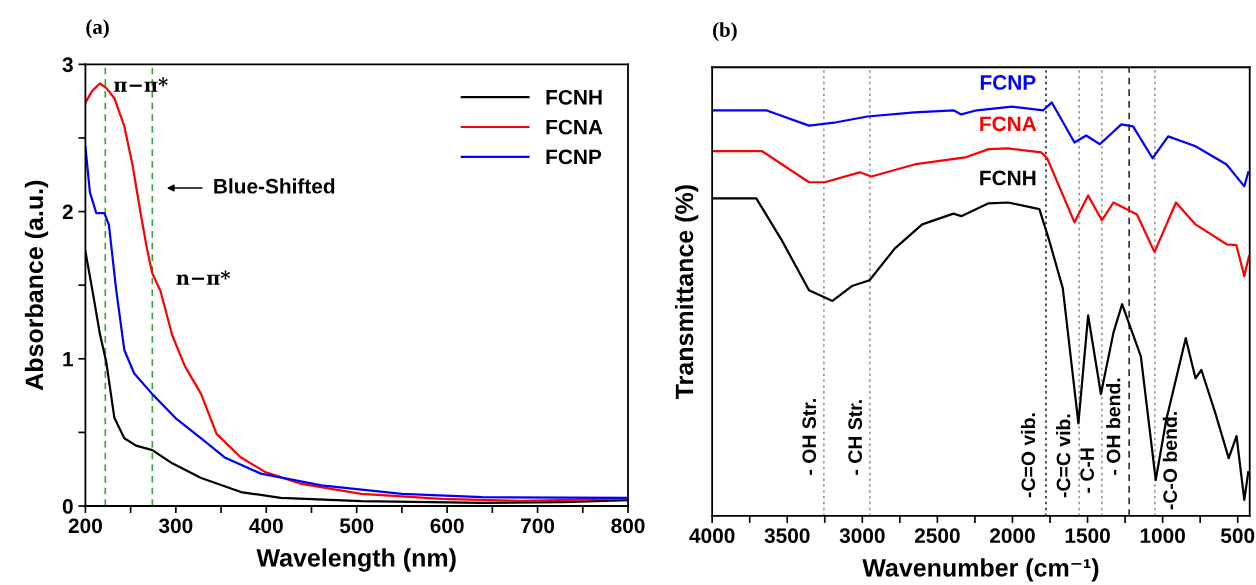 The image size is (1256, 585). I want to click on ref-line-label: -C=C vib., so click(1063, 456).